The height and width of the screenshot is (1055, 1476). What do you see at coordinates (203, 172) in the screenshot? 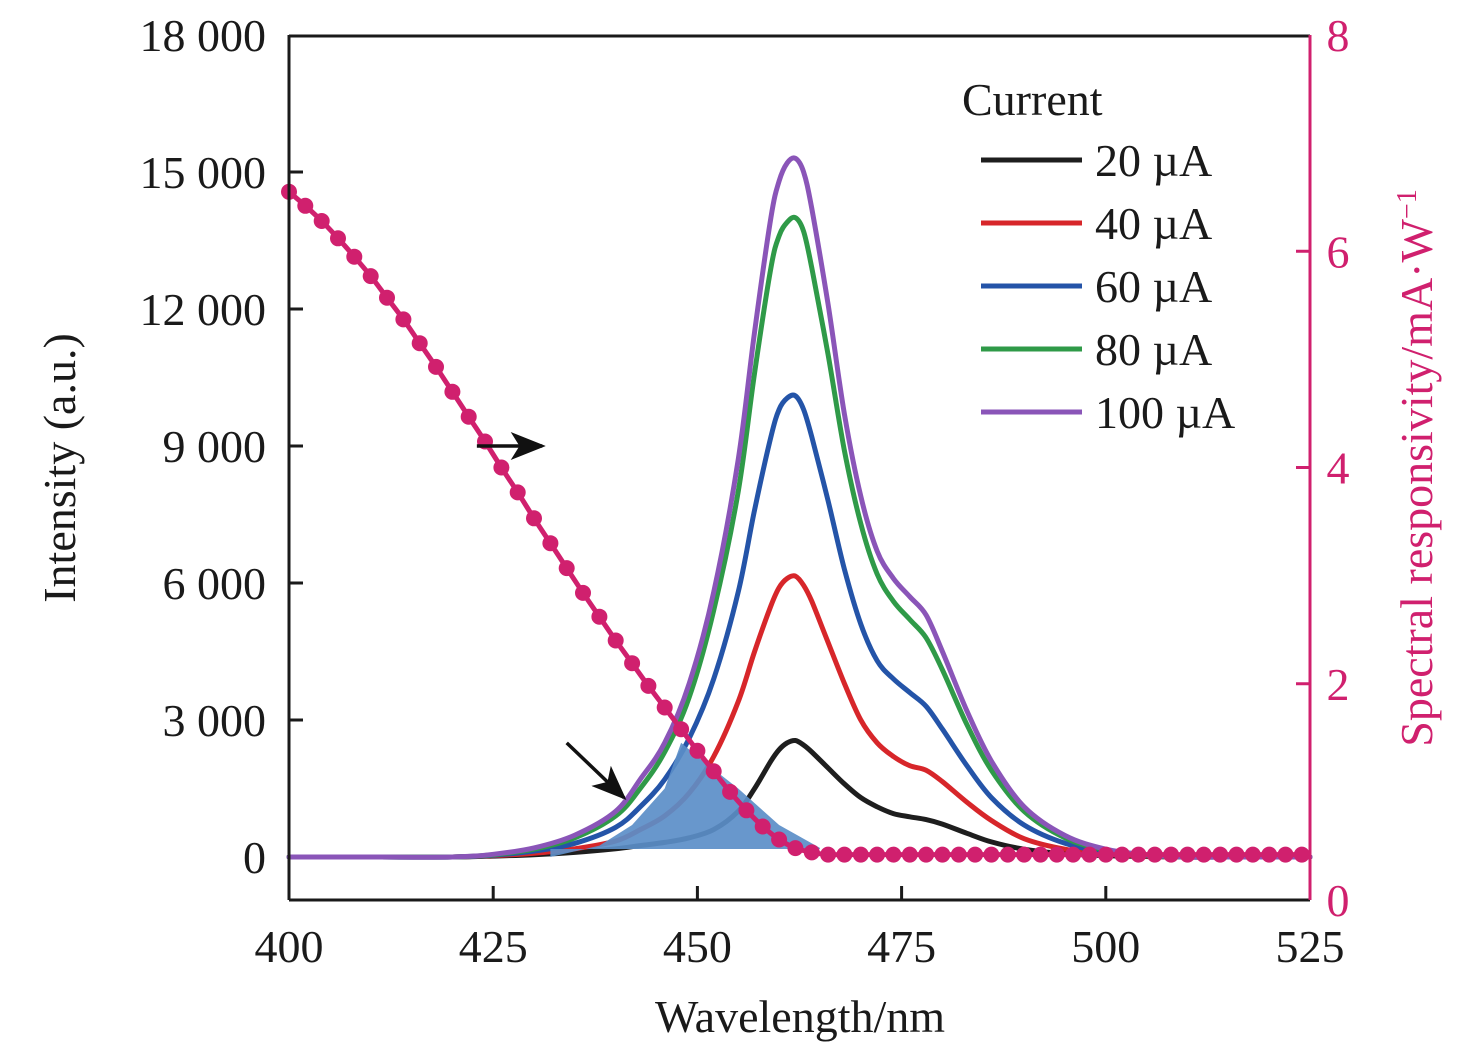
I see `y-tick-label-left: 15 000` at bounding box center [203, 172].